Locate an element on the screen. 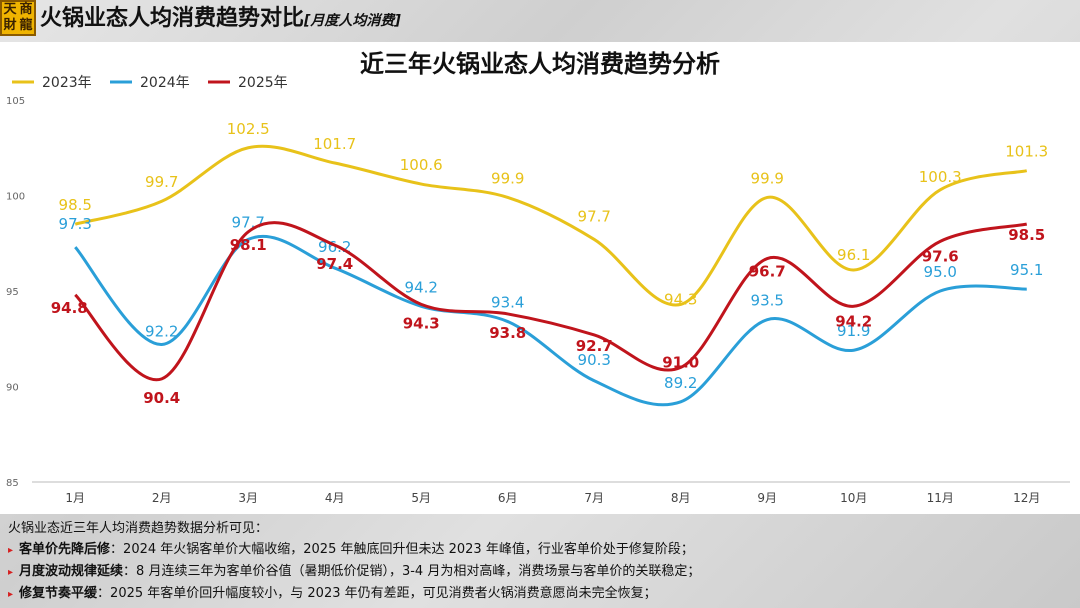 Image resolution: width=1080 pixels, height=608 pixels. legend-label: 2025年 is located at coordinates (263, 83).